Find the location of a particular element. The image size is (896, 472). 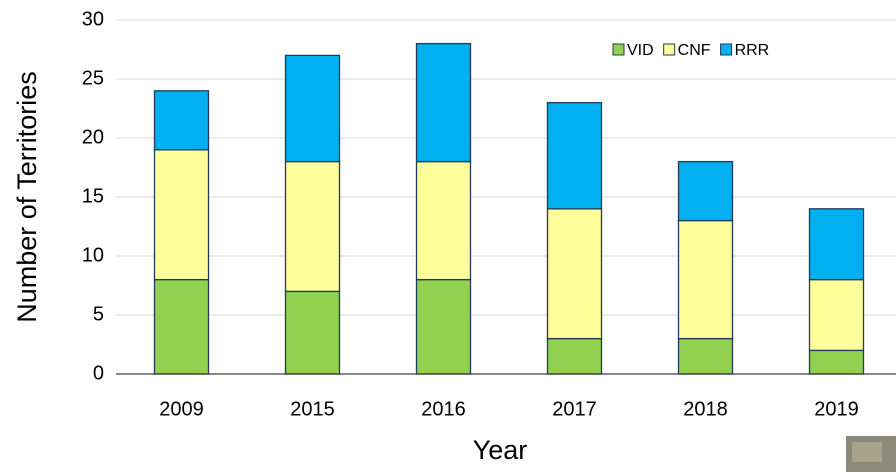

x-tick-label: 2015 is located at coordinates (312, 409).